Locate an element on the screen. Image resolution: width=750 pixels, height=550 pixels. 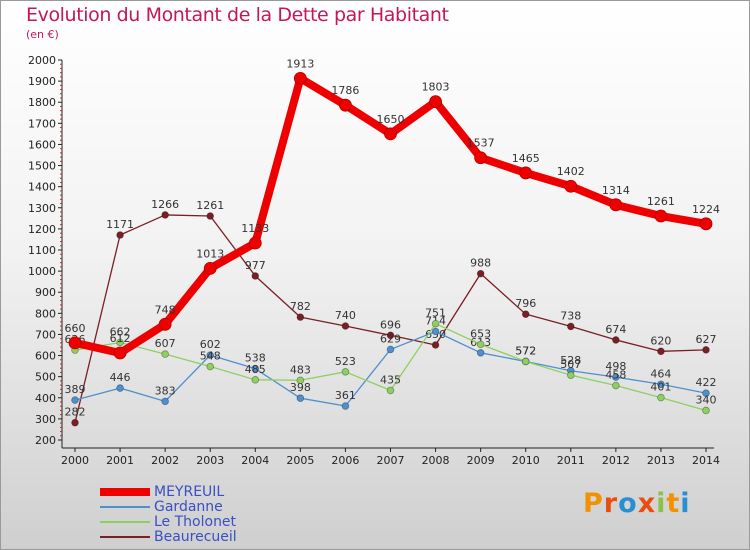
data-label: 796 is located at coordinates (525, 303).